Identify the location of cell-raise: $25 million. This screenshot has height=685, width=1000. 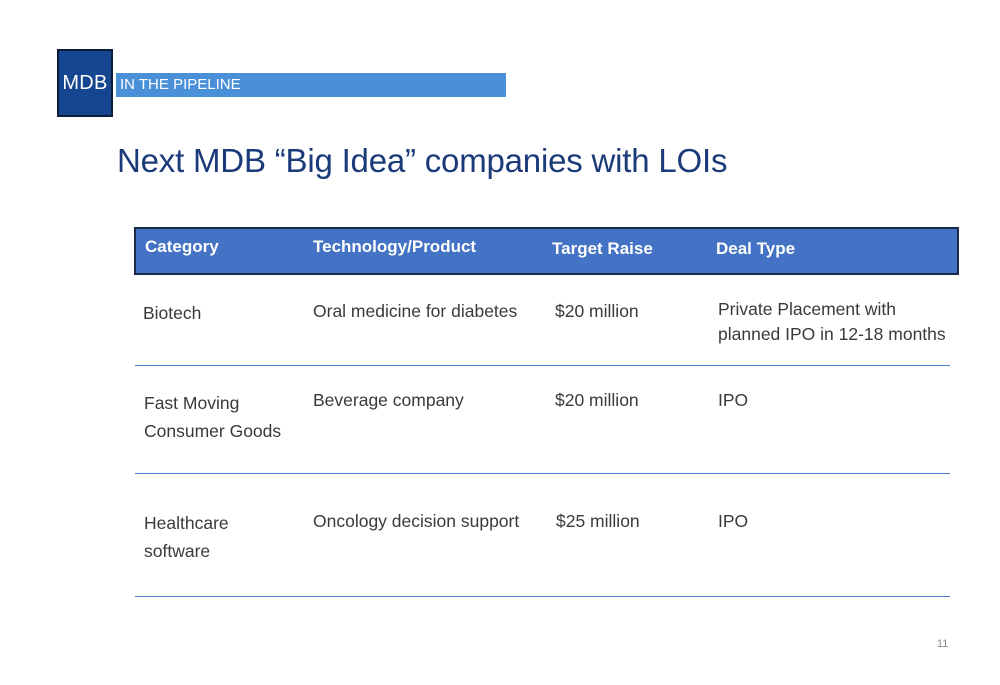
(598, 521).